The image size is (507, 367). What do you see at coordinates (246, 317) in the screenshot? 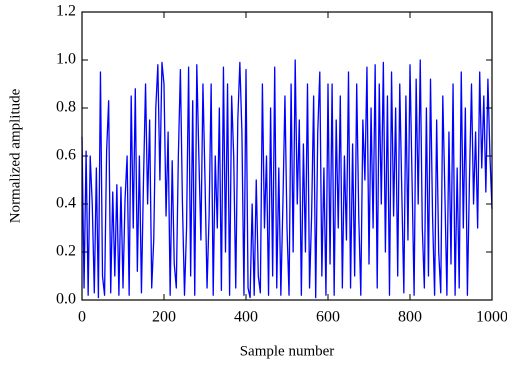
I see `x-tick-label: 400` at bounding box center [246, 317].